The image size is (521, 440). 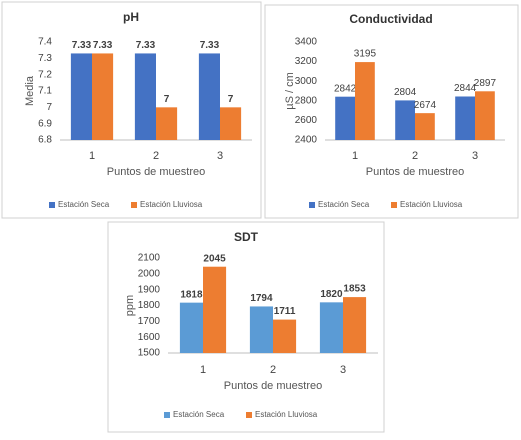 What do you see at coordinates (149, 321) in the screenshot?
I see `y-tick-label: 1700` at bounding box center [149, 321].